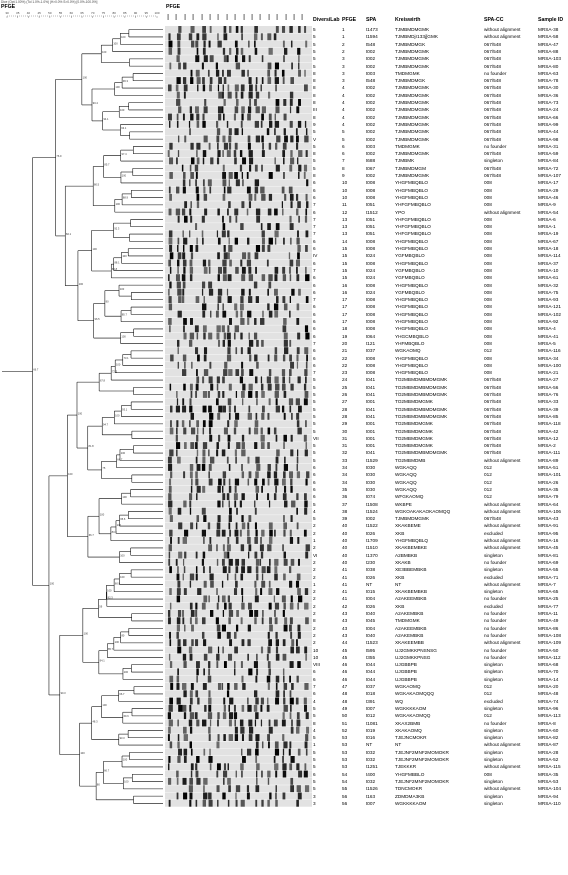 The image size is (568, 875). I want to click on node-similarity-label: 85.7, so click(125, 314).